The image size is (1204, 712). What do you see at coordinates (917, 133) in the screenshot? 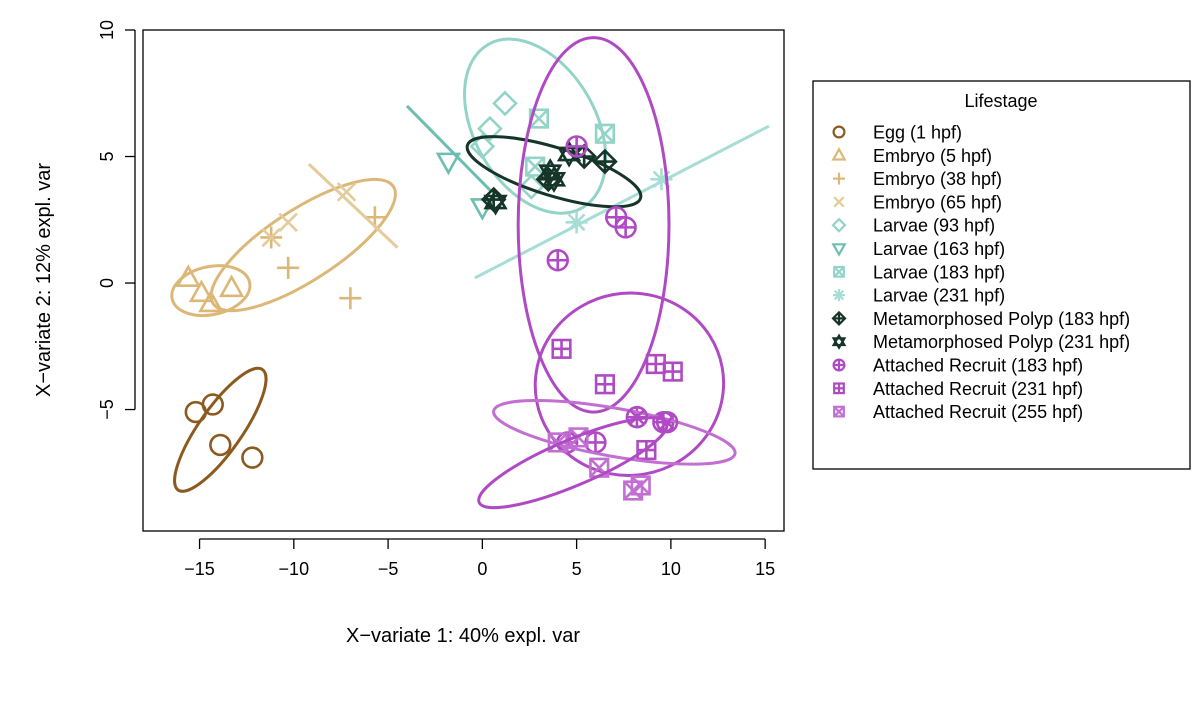
I see `legend-label: Egg (1 hpf)` at bounding box center [917, 133].